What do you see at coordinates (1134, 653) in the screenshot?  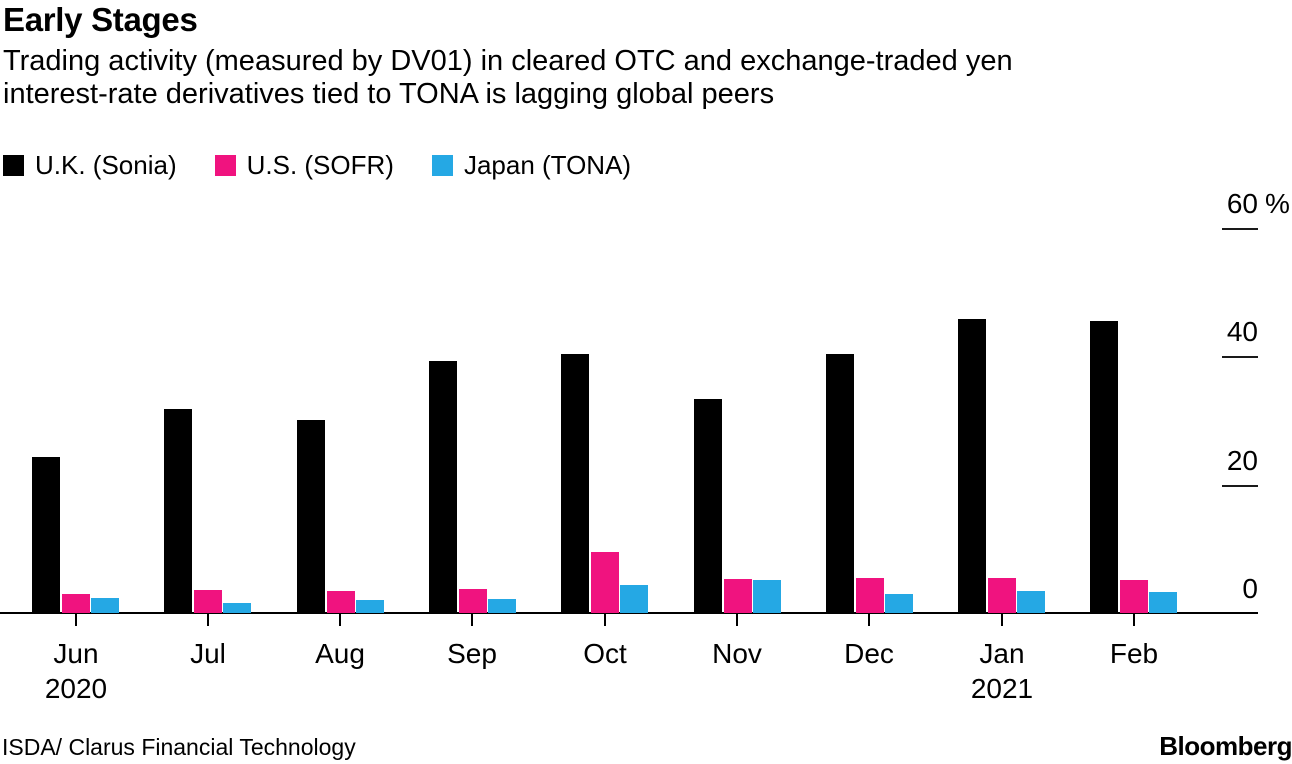 I see `x-label-feb: Feb` at bounding box center [1134, 653].